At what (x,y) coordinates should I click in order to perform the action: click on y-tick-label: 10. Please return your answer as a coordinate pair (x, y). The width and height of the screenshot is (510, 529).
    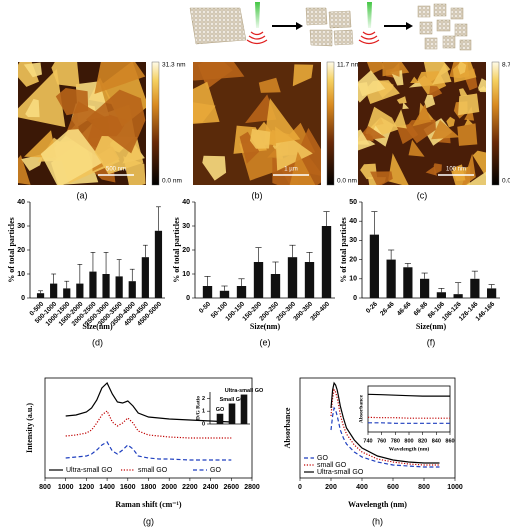
    Looking at the image, I should click on (186, 274).